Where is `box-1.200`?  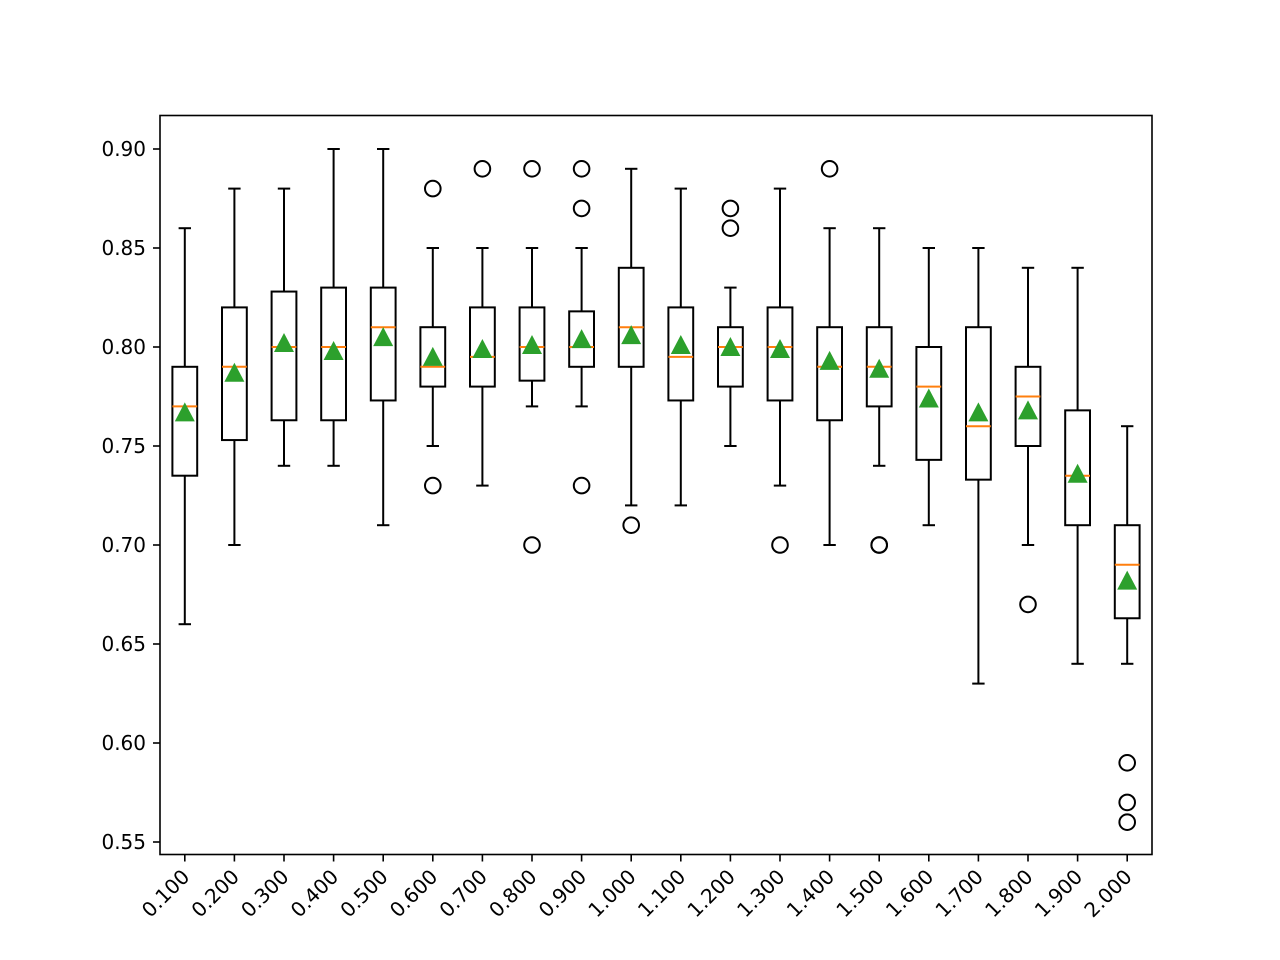
box-1.200 is located at coordinates (730, 323).